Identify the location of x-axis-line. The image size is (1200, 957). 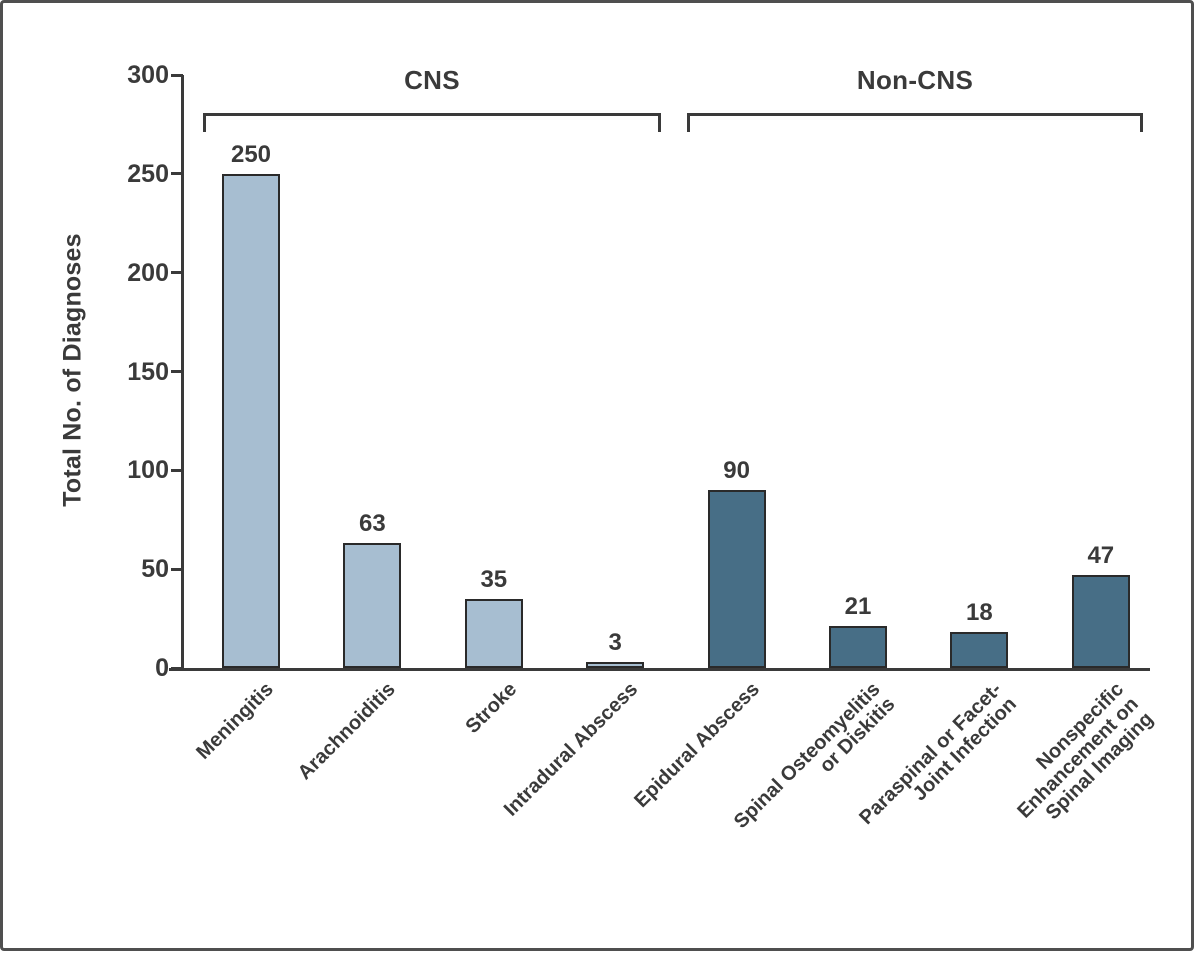
(659, 669).